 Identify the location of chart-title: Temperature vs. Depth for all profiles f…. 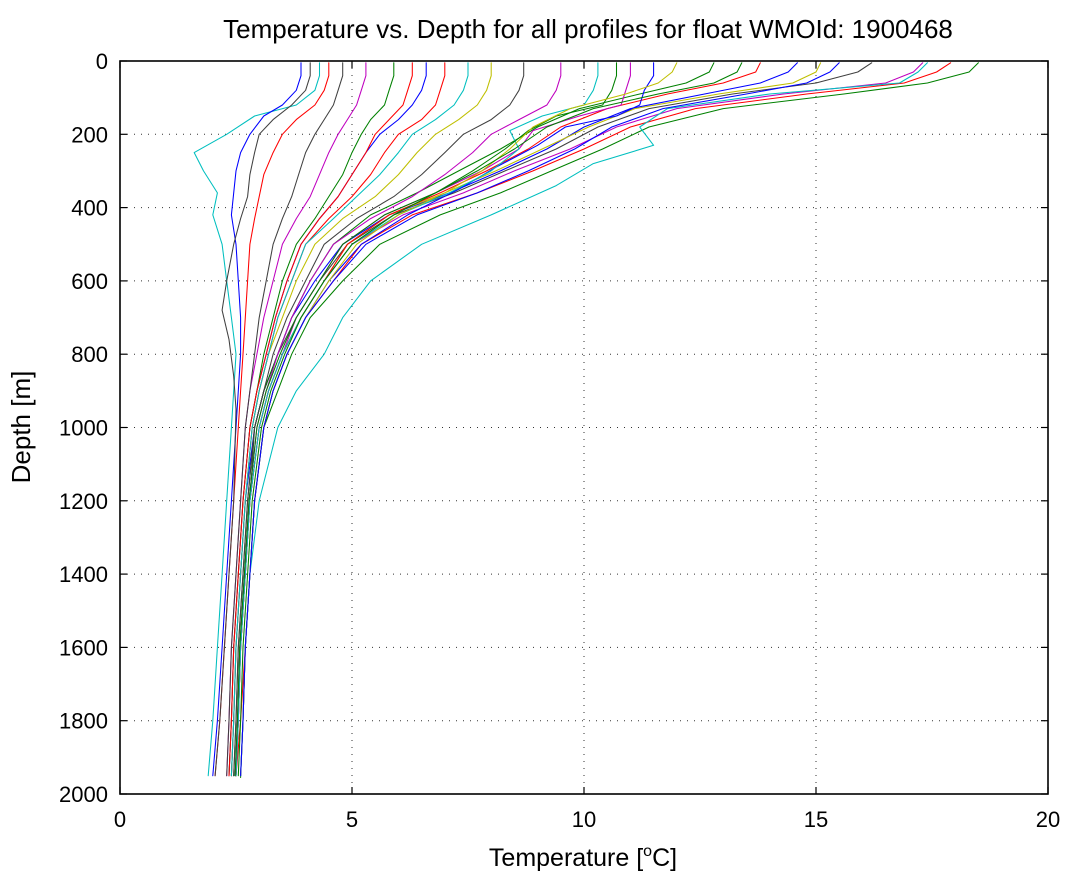
(588, 29).